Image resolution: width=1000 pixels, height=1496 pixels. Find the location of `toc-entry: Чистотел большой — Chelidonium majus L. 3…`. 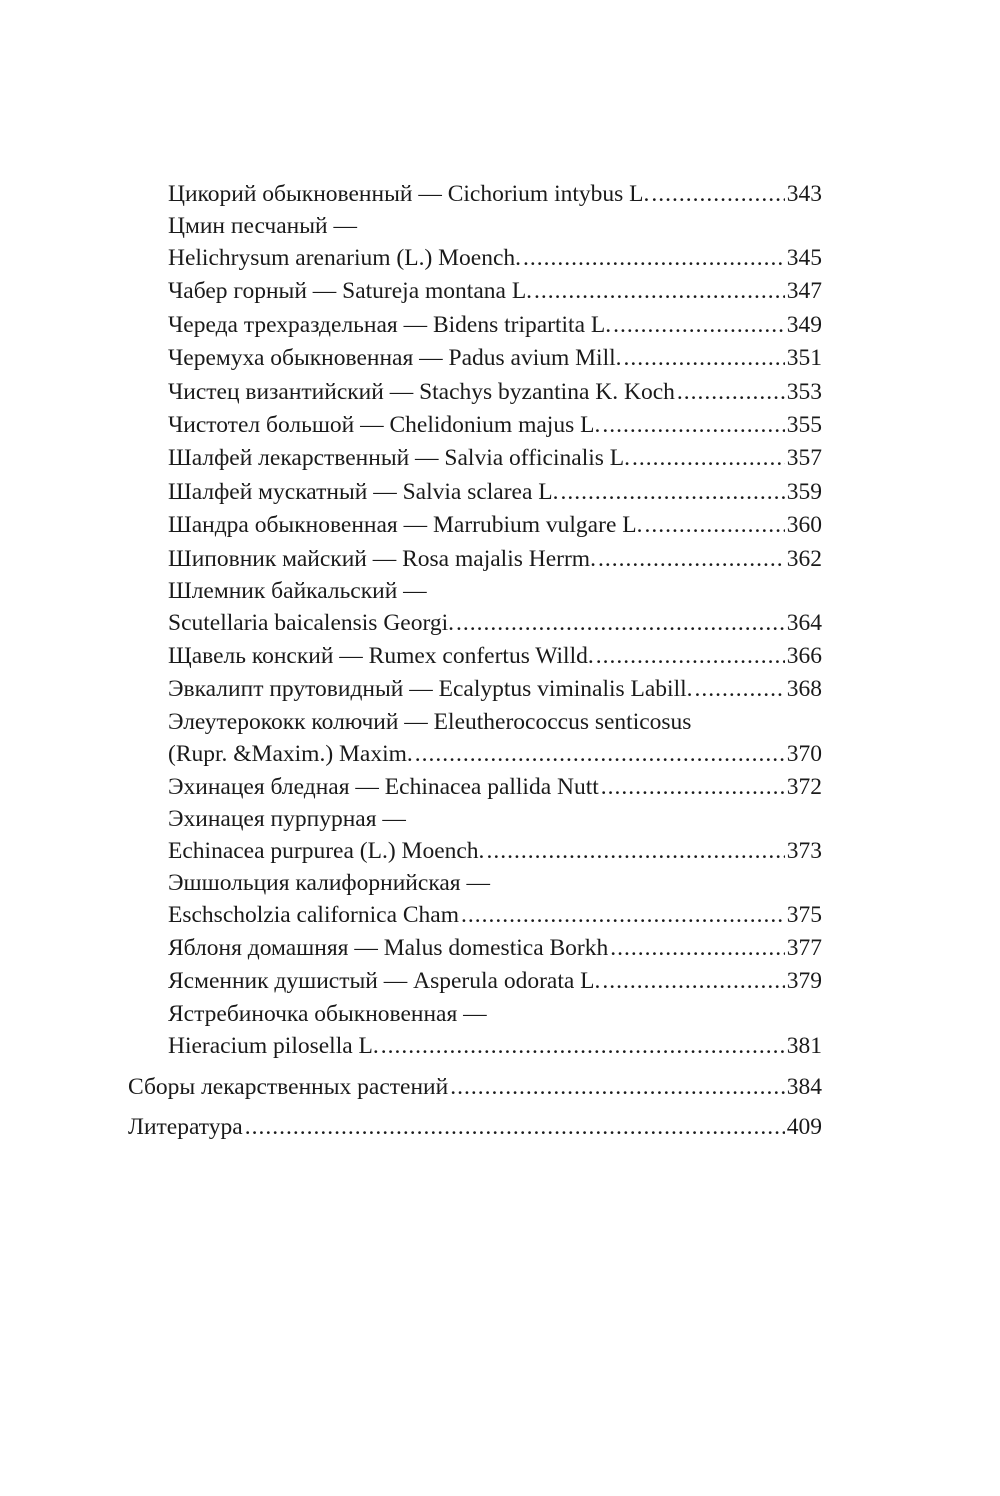

toc-entry: Чистотел большой — Chelidonium majus L. 3… is located at coordinates (475, 425).